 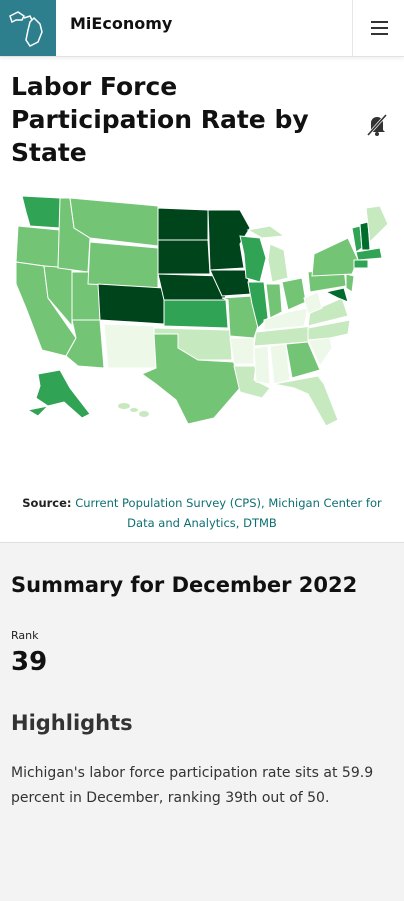 I want to click on michigan-logo-icon, so click(x=28, y=28).